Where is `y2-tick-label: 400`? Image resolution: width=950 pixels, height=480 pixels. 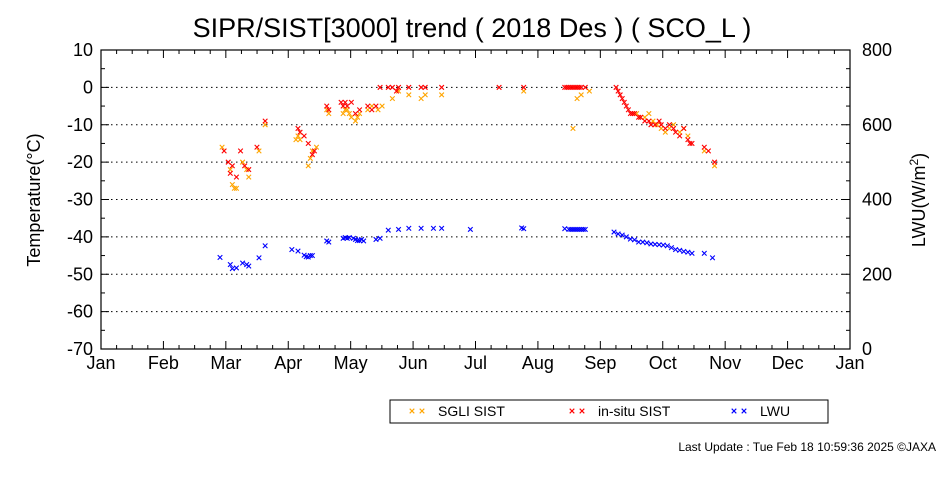
y2-tick-label: 400 is located at coordinates (877, 200).